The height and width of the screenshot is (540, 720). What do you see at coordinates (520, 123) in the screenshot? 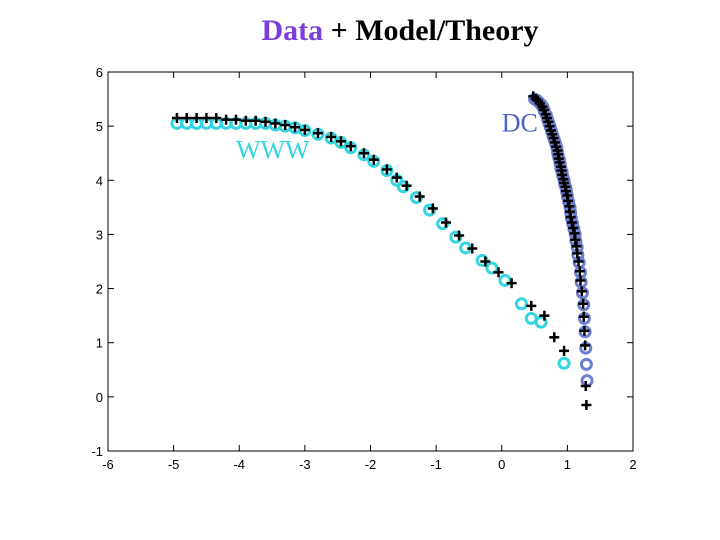
I see `annotation-dc: DC` at bounding box center [520, 123].